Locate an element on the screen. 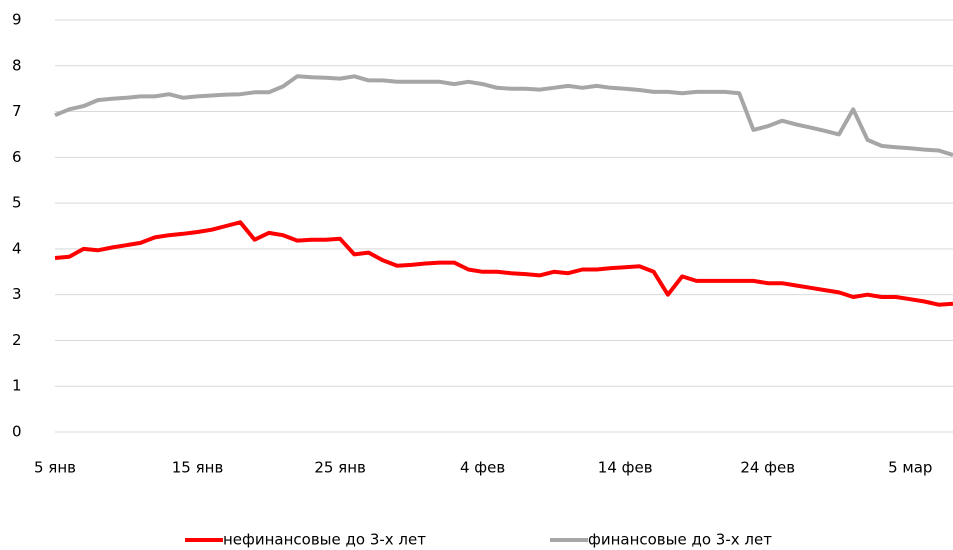  y-tick-label: 7 is located at coordinates (17, 111).